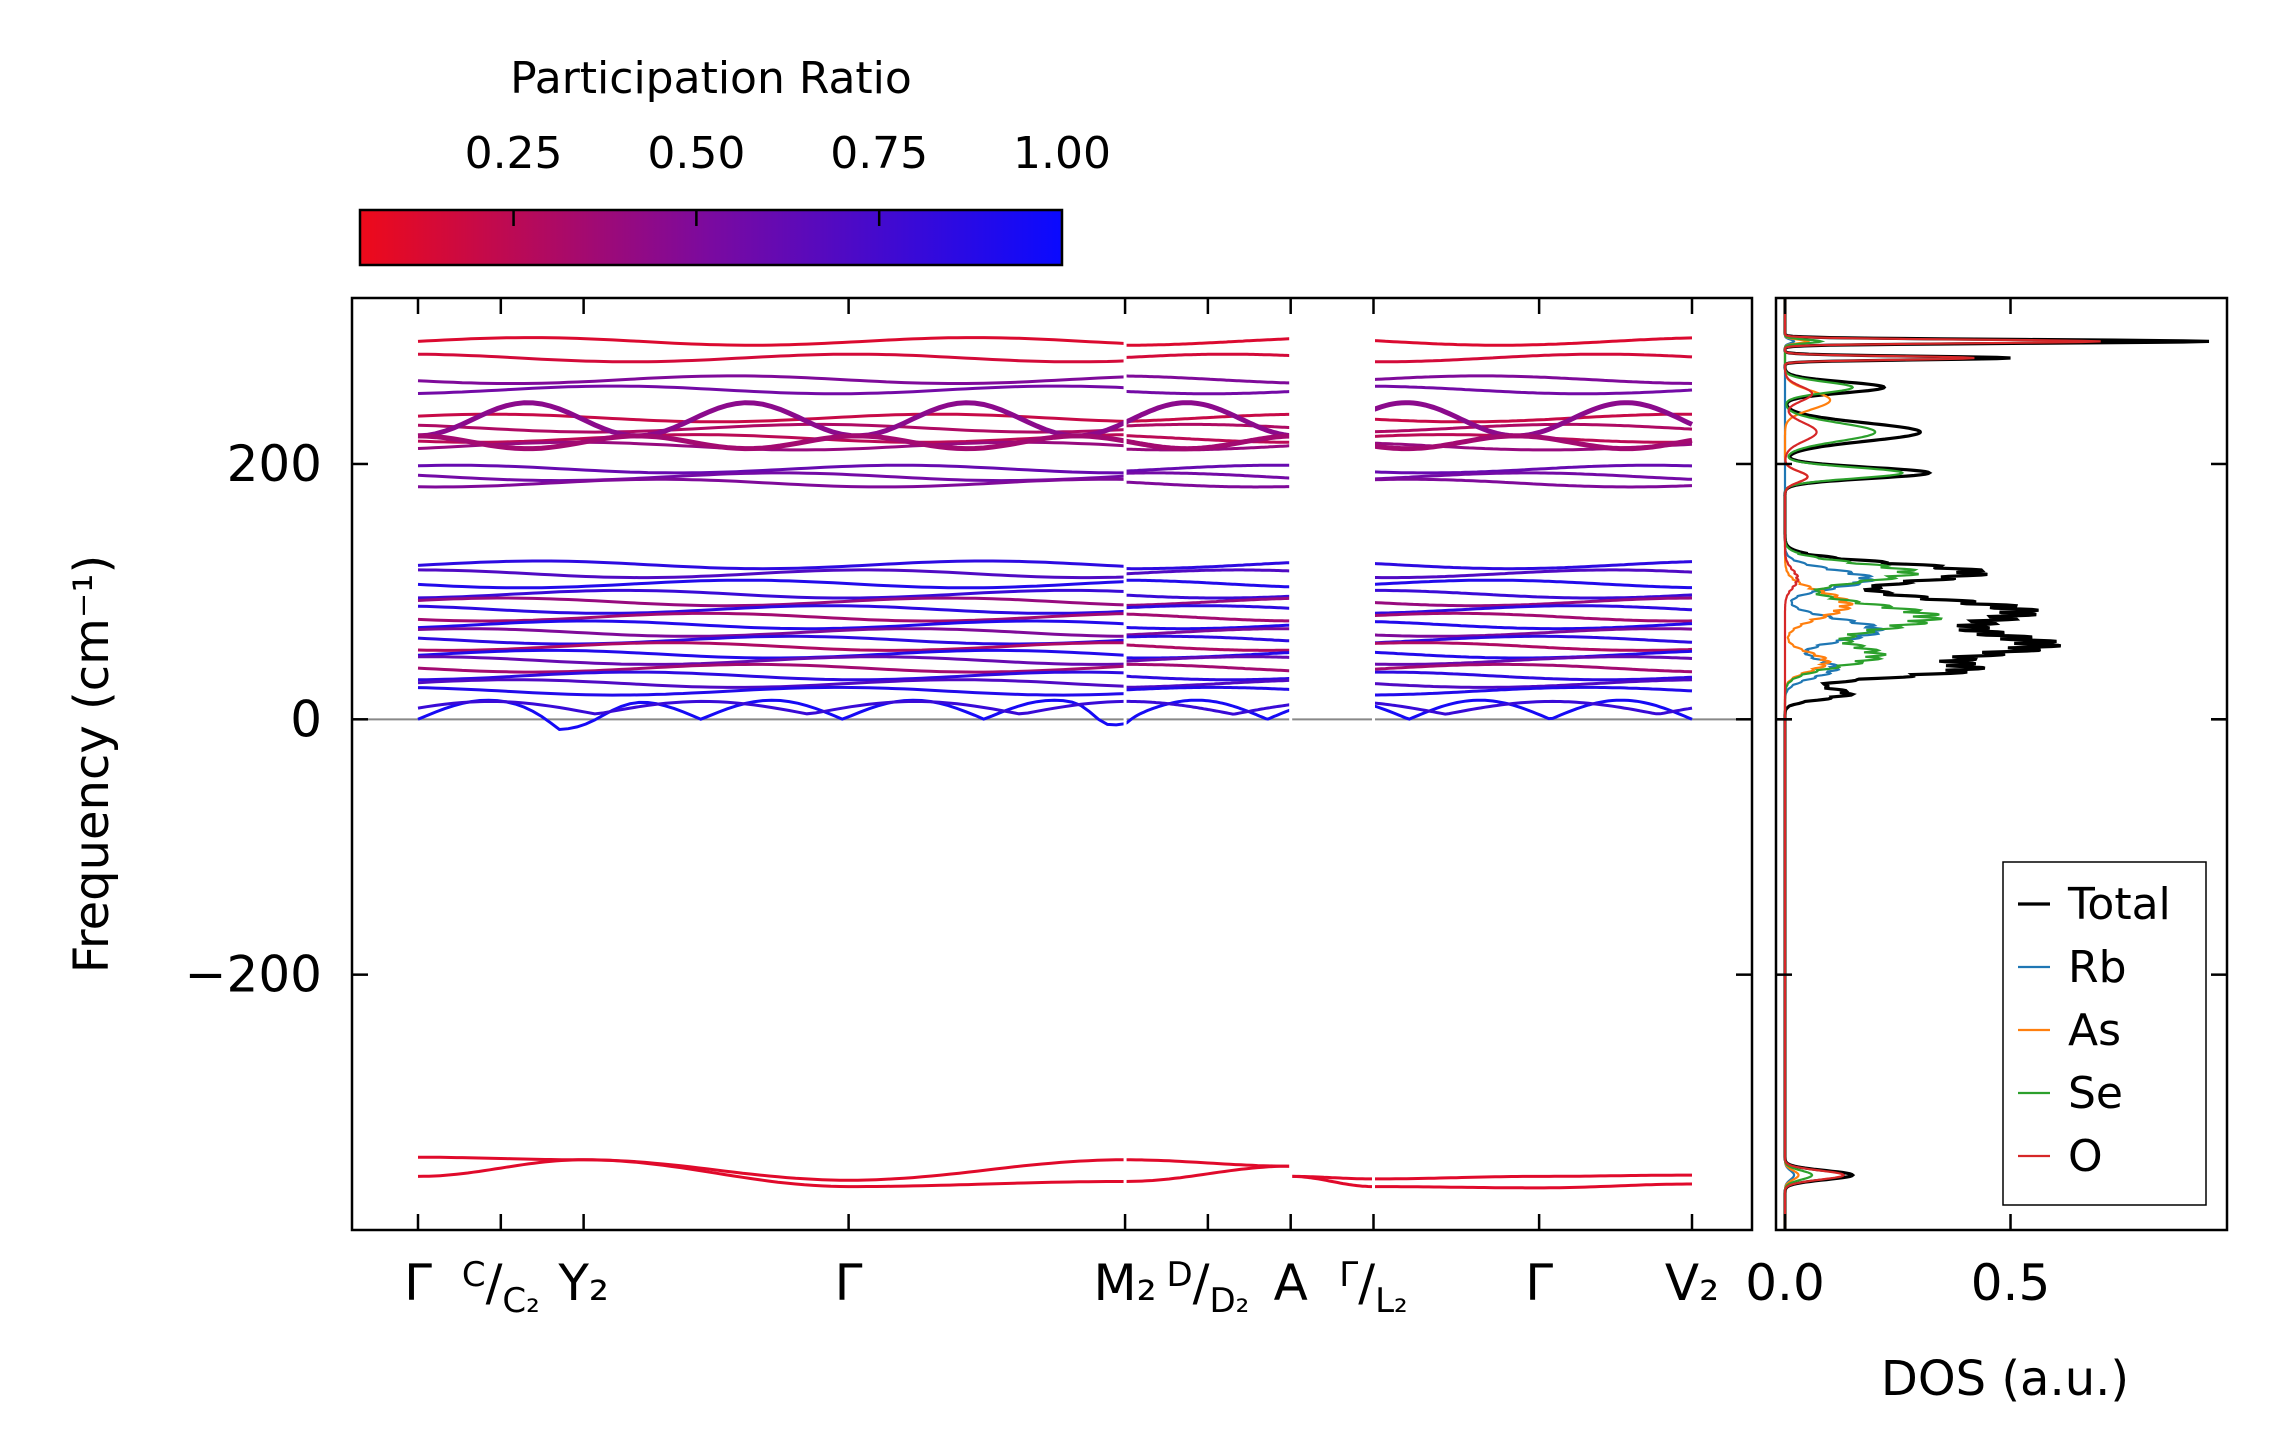  I want to click on k-point-label: C/C₂, so click(501, 1287).